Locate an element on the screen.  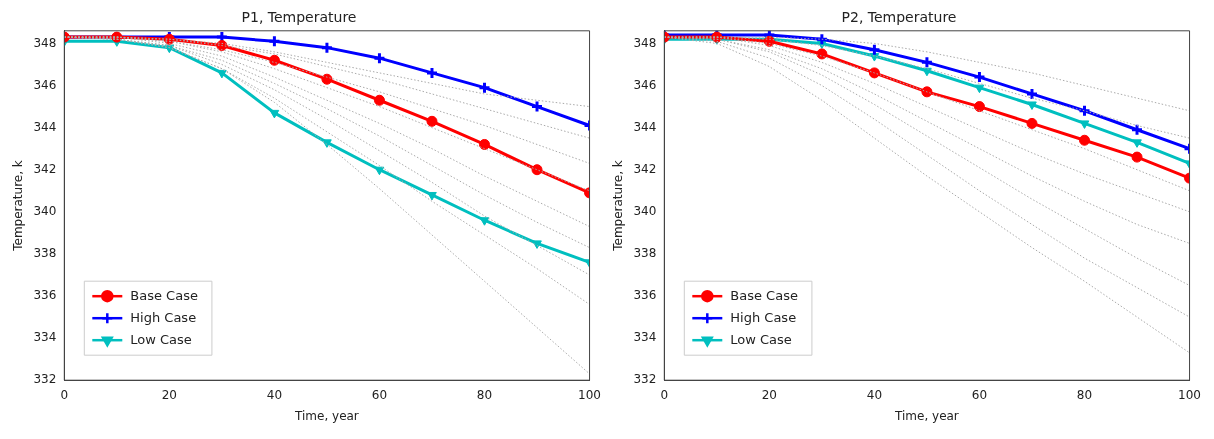
chart-title: P1, Temperature is located at coordinates (299, 17).